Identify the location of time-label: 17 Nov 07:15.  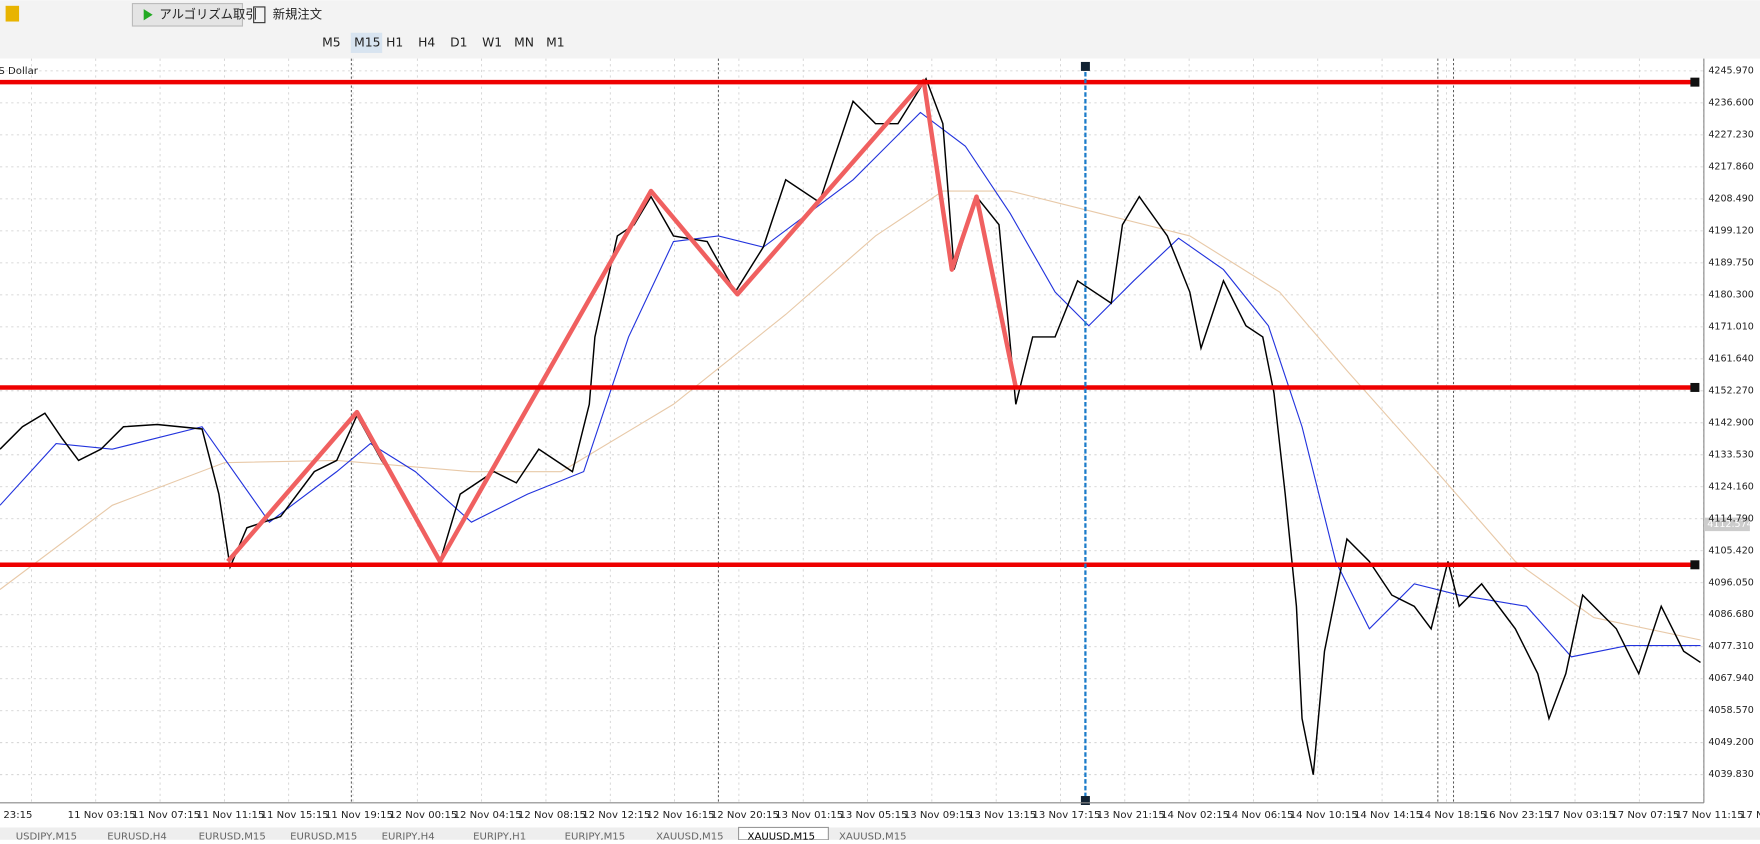
(1645, 815).